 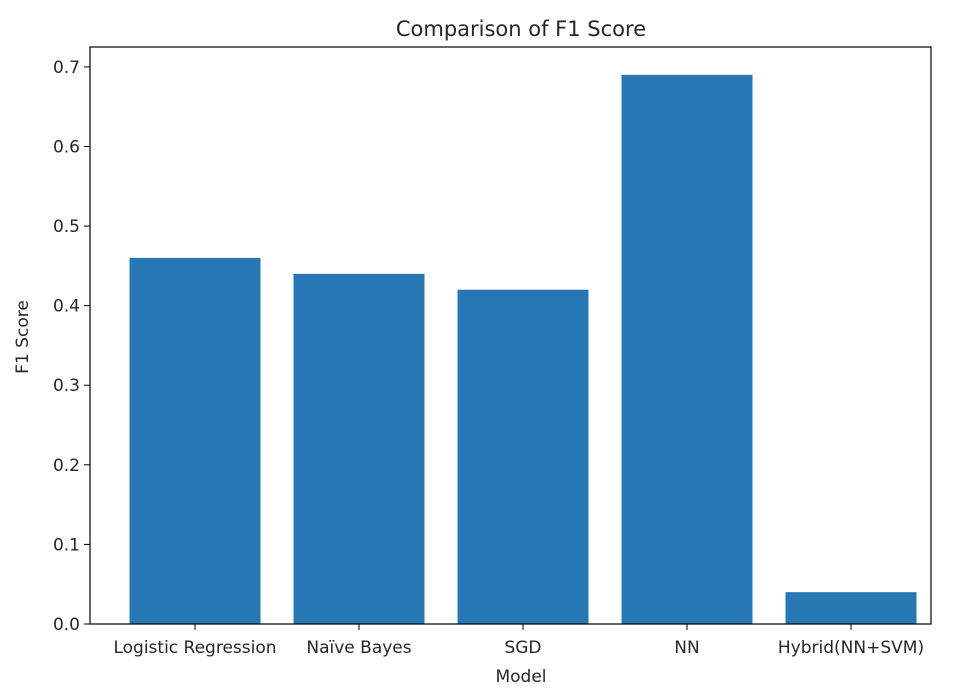 What do you see at coordinates (520, 677) in the screenshot?
I see `x-axis-label: Model` at bounding box center [520, 677].